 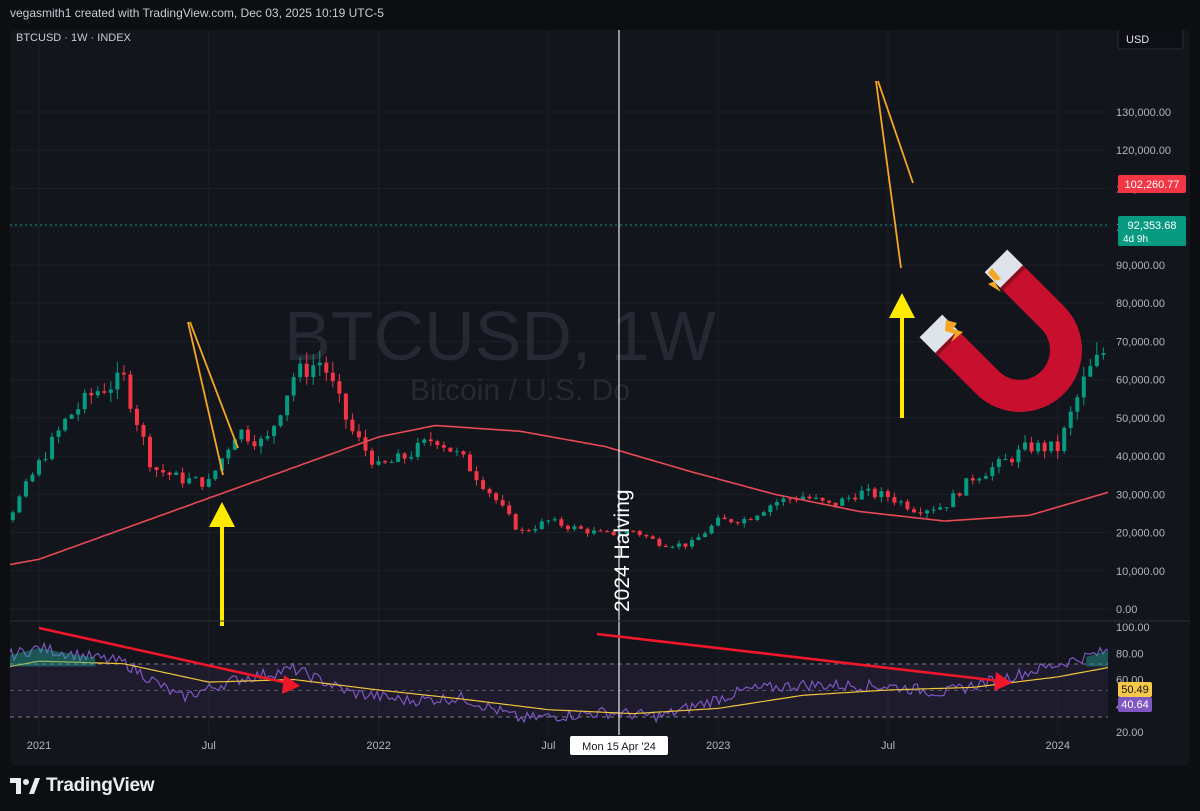 What do you see at coordinates (1133, 628) in the screenshot?
I see `rsi-tick-label: 100.00` at bounding box center [1133, 628].